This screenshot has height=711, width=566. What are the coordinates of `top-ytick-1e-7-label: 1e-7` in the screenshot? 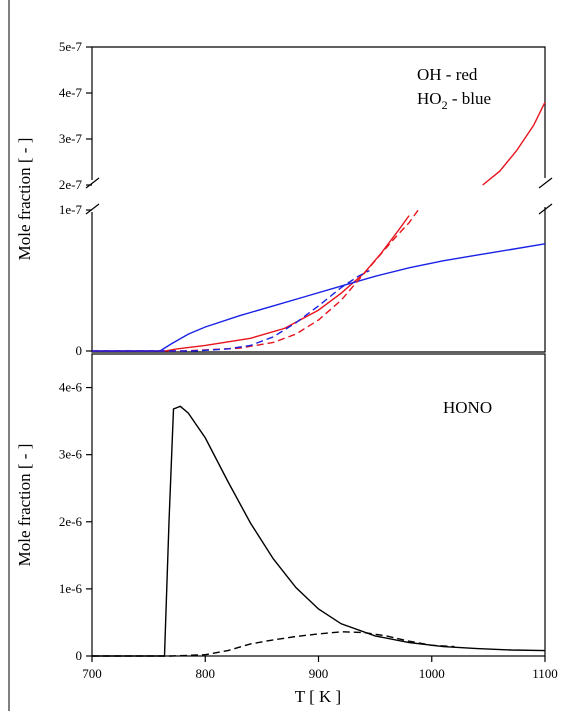 It's located at (71, 209).